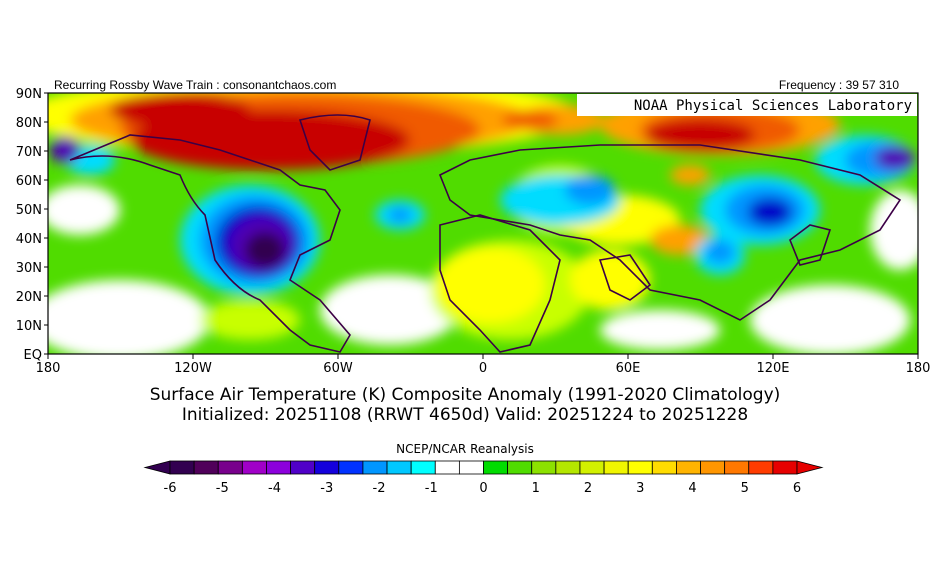 The height and width of the screenshot is (580, 930). Describe the element at coordinates (465, 449) in the screenshot. I see `colorbar-title: NCEP/NCAR Reanalysis` at that location.